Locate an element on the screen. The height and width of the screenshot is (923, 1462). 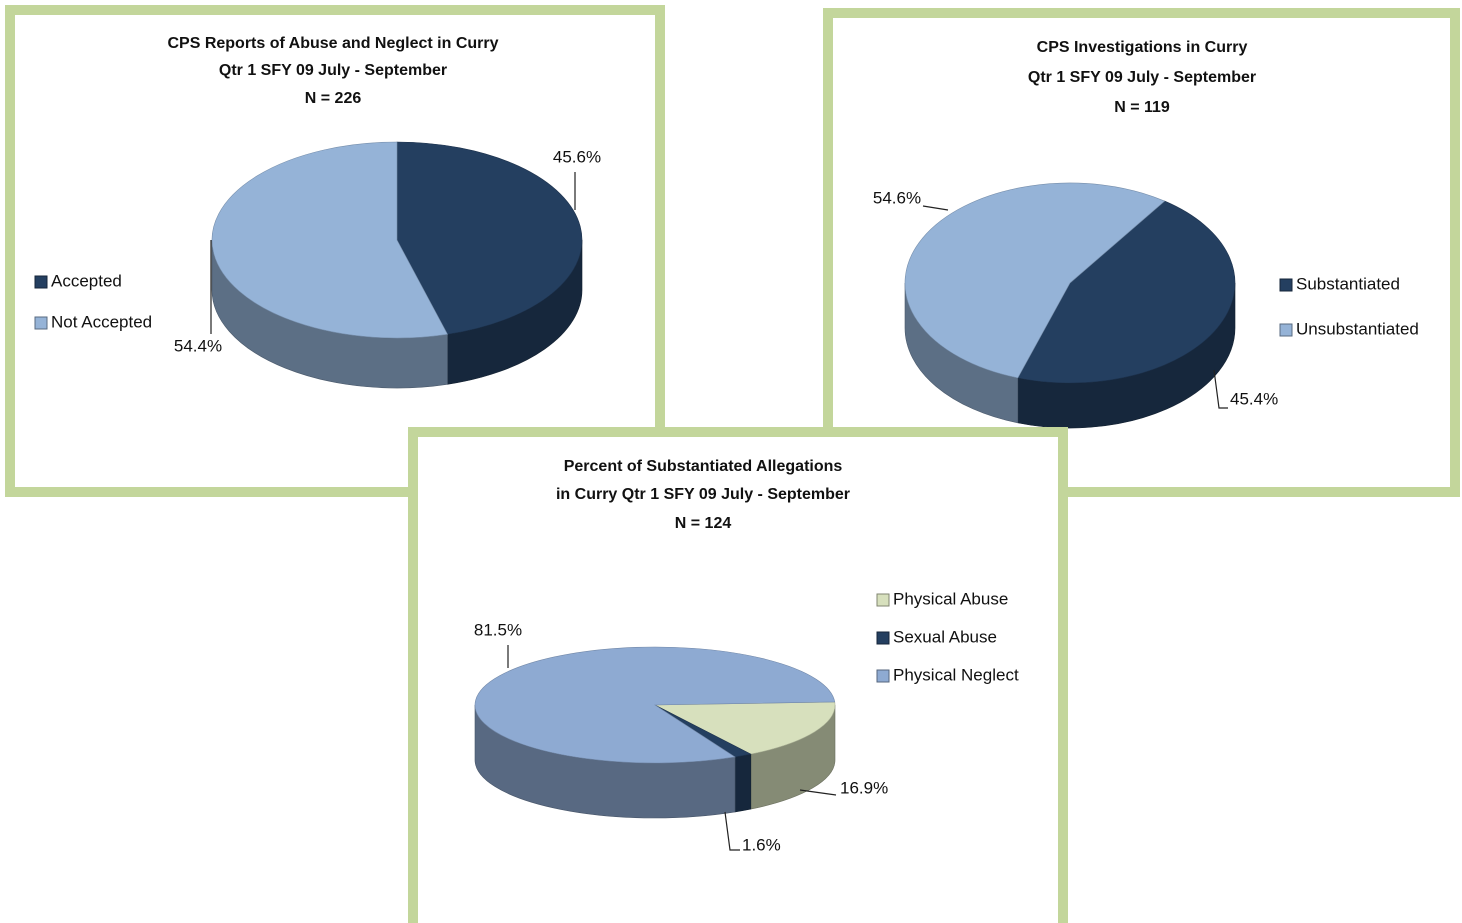
chart-title: N = 119 is located at coordinates (1142, 107).